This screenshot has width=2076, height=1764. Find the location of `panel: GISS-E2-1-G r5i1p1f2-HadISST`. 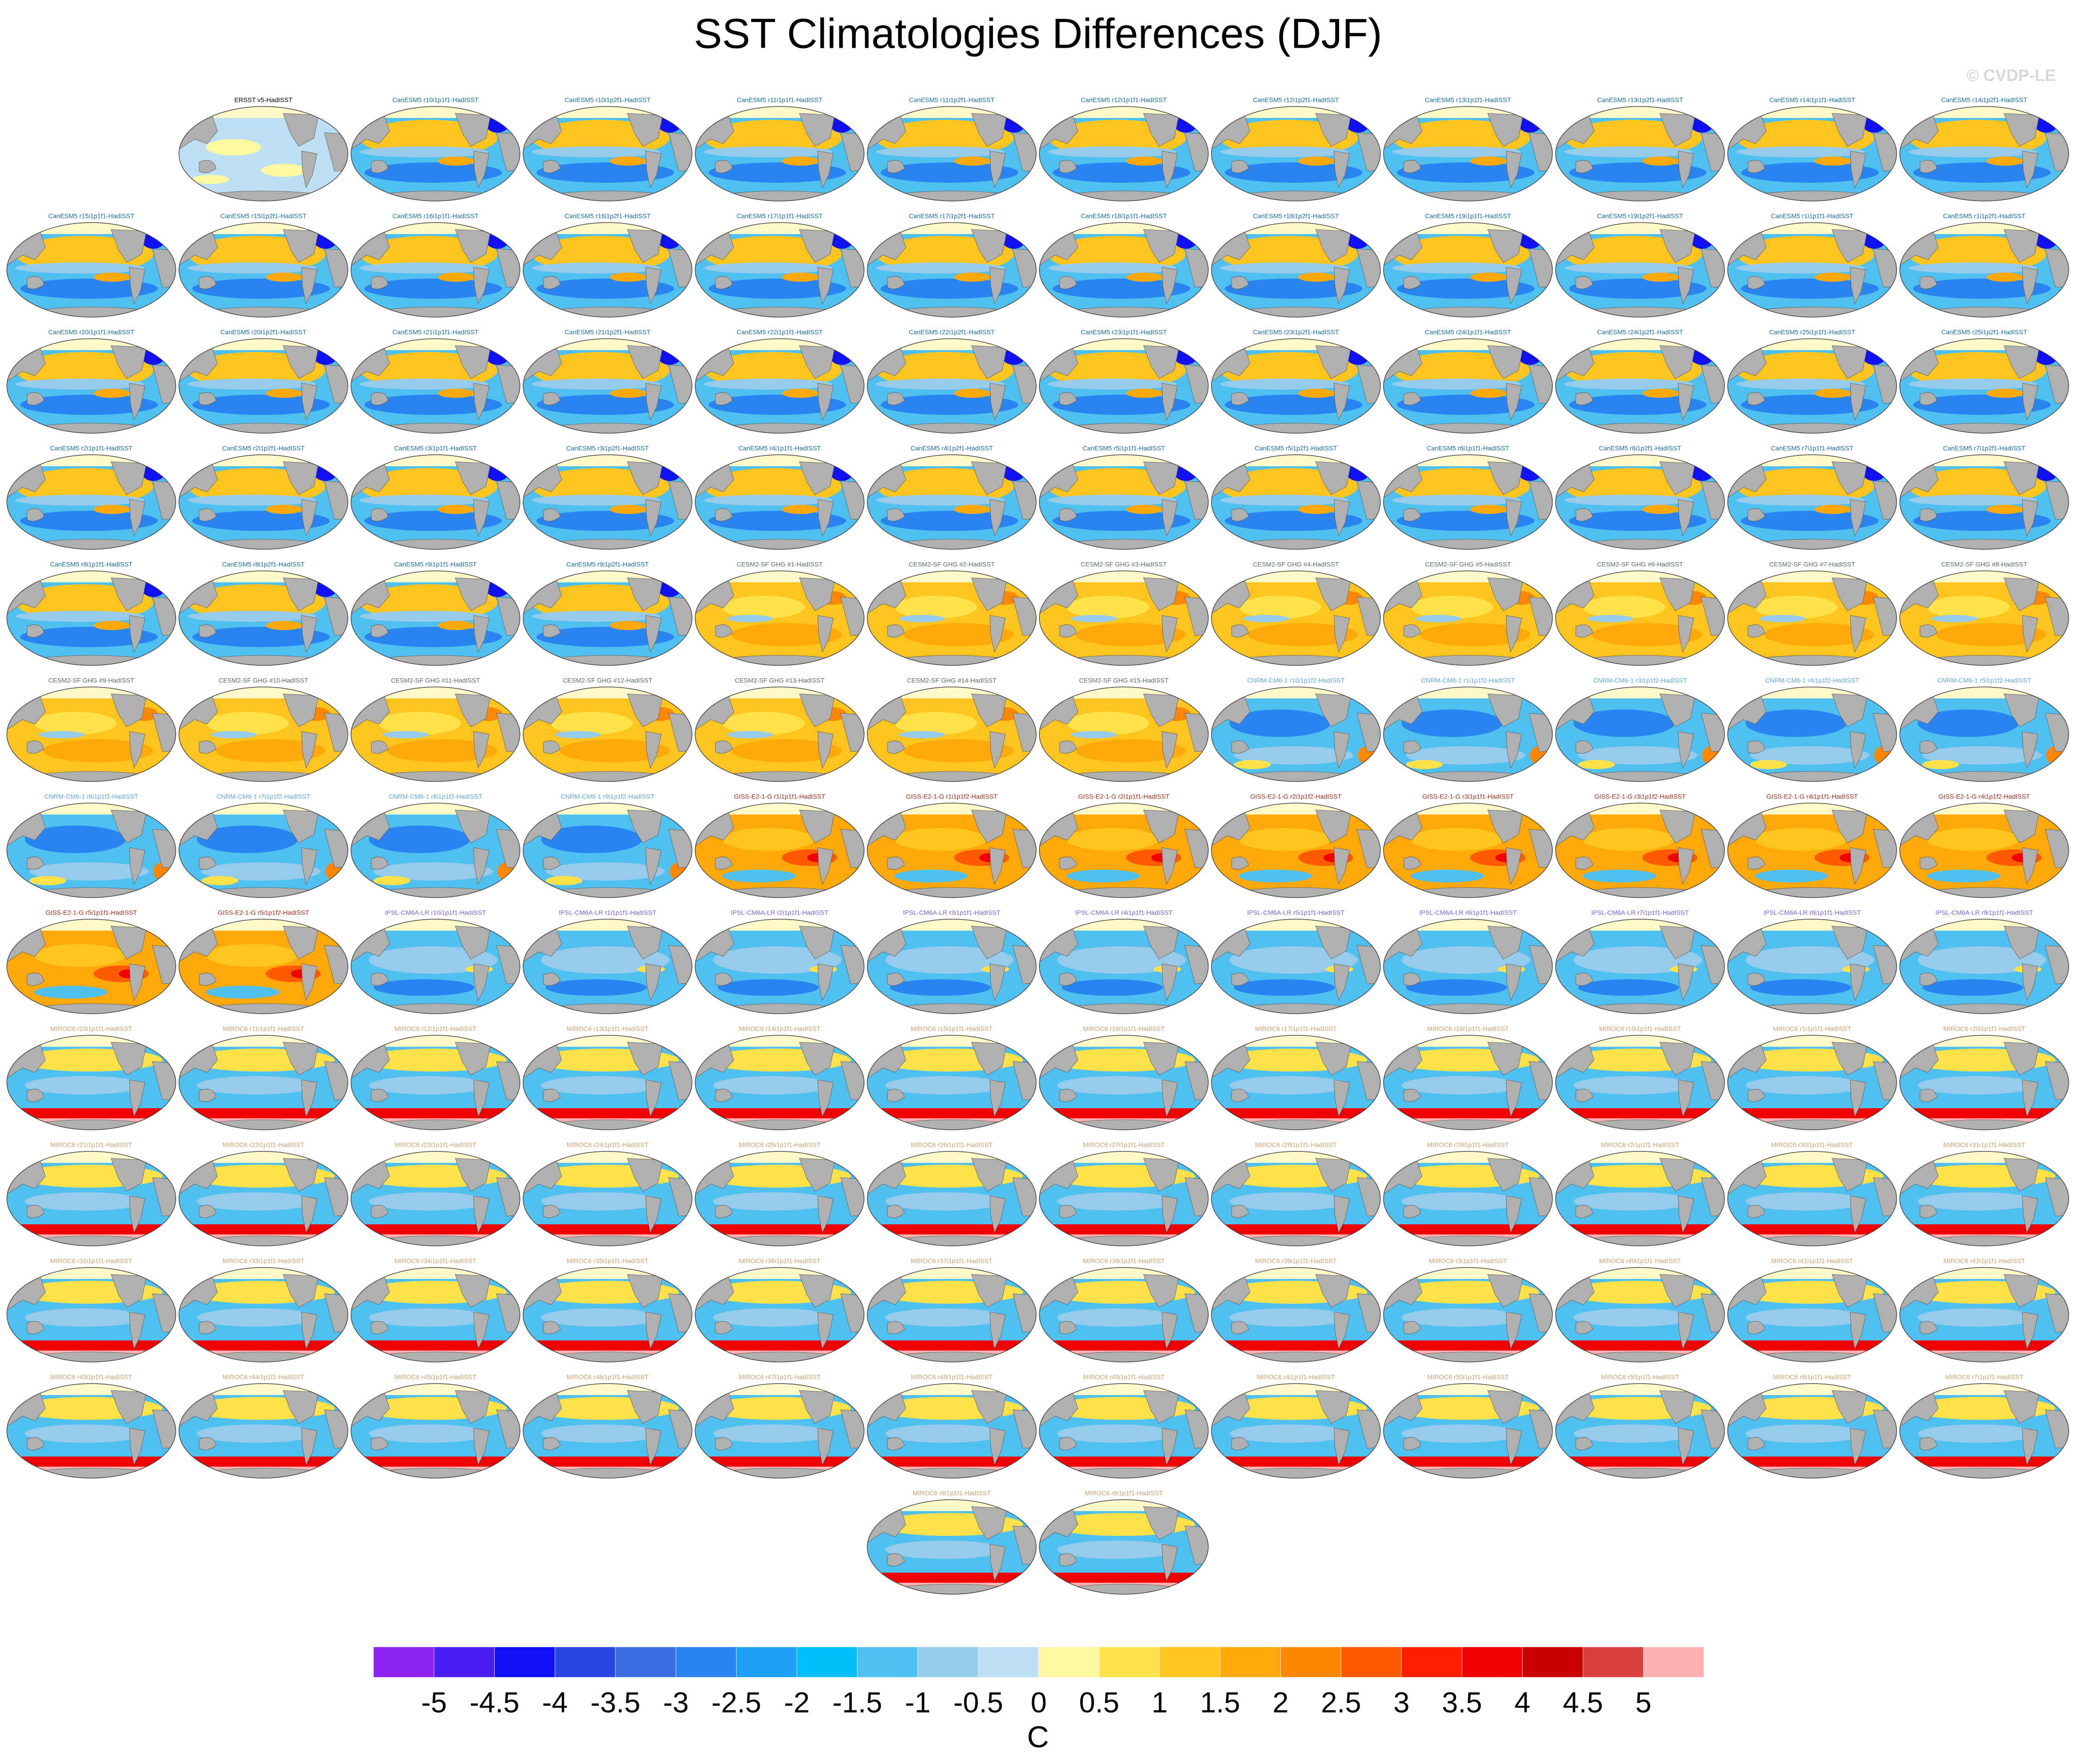

panel: GISS-E2-1-G r5i1p1f2-HadISST is located at coordinates (263, 961).